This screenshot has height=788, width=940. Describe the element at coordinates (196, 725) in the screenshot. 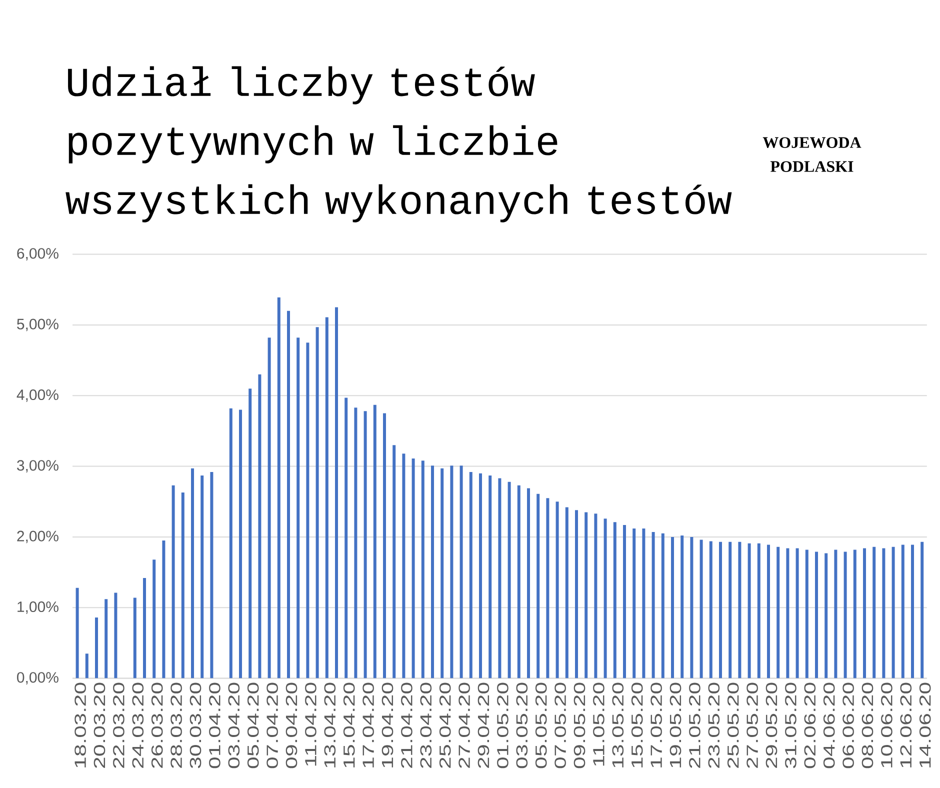

I see `x-tick-label: 30.03.20` at that location.